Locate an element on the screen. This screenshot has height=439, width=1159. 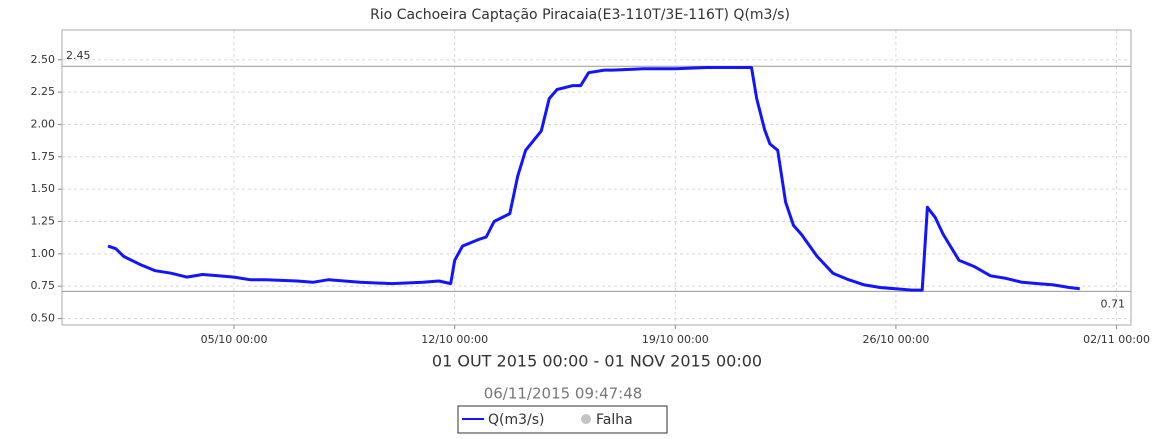
y-tick-label: 1.50 is located at coordinates (43, 188).